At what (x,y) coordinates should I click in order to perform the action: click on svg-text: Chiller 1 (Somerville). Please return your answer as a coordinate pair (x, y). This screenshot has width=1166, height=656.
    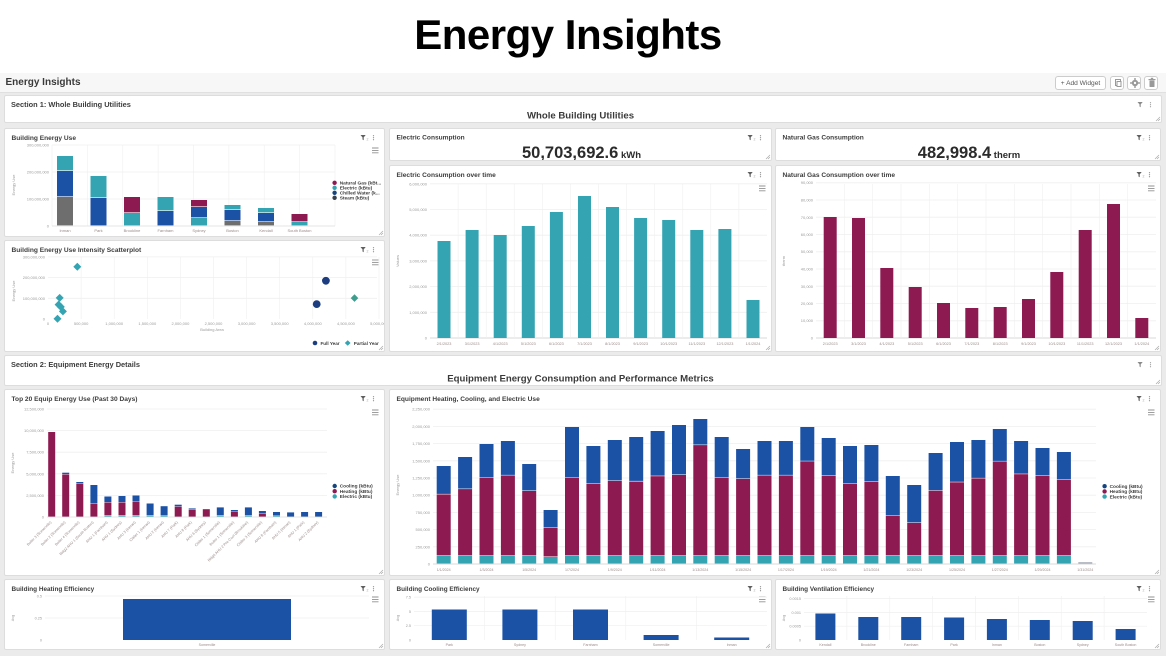
    Looking at the image, I should click on (207, 533).